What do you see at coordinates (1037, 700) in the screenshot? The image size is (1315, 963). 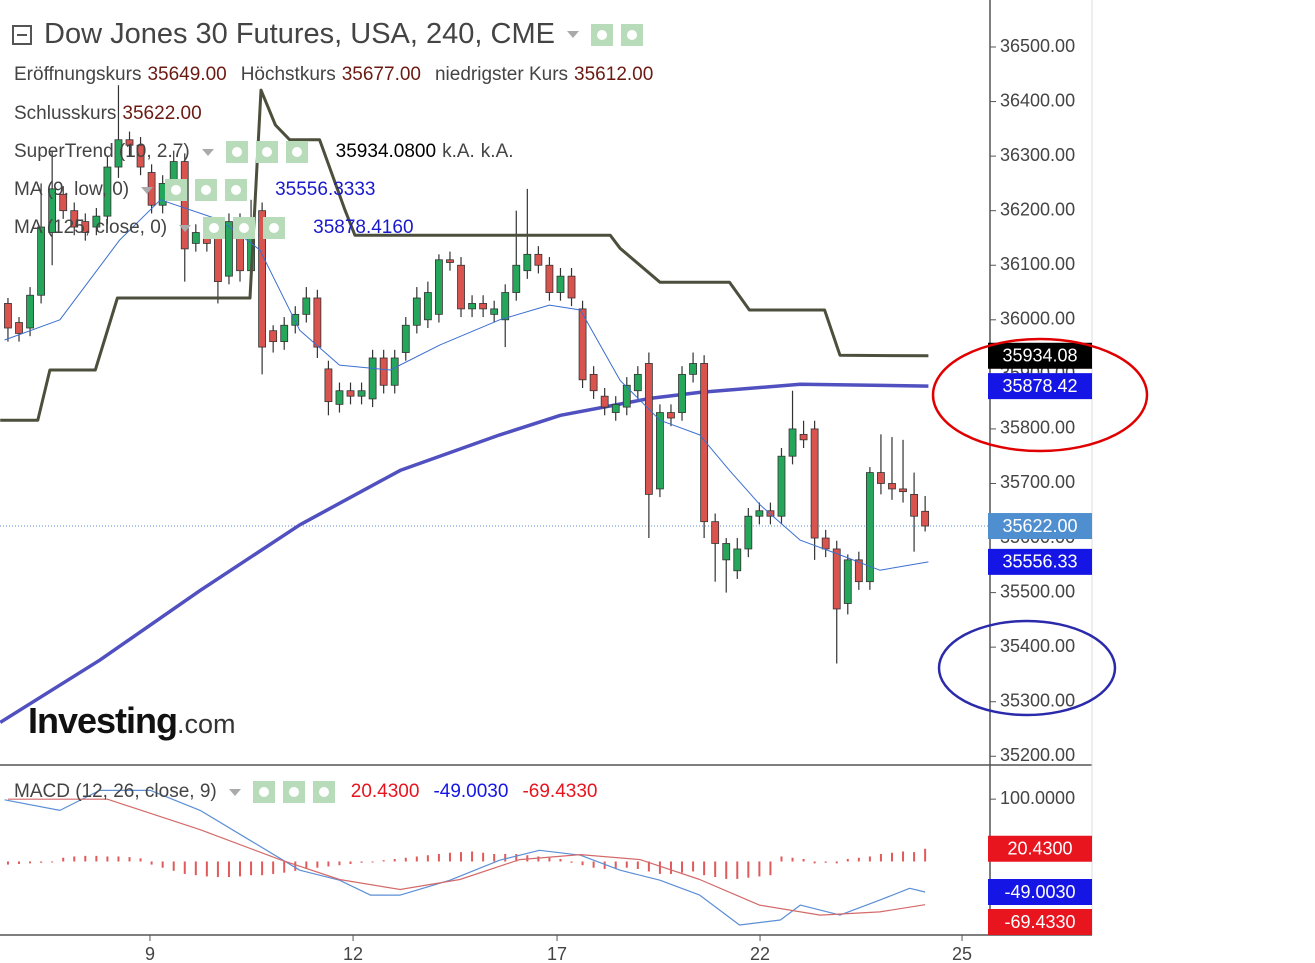 I see `y-tick-label: 35300.00` at bounding box center [1037, 700].